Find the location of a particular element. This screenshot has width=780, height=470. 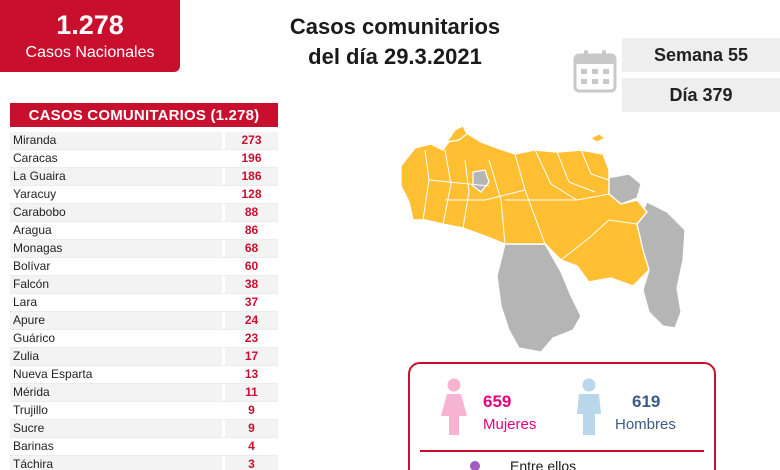

table-row: Bolívar 60 is located at coordinates (144, 267).